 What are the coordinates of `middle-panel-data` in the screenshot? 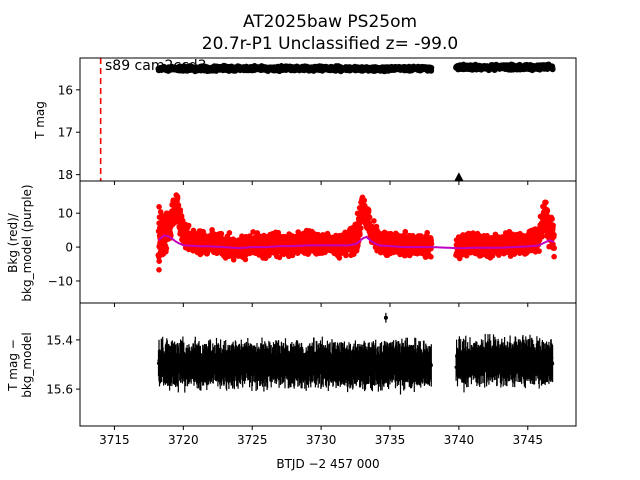 It's located at (356, 232).